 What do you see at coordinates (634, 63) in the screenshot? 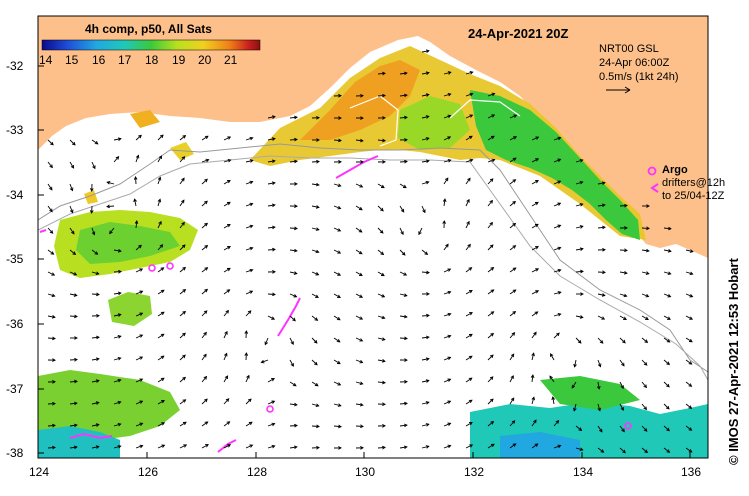
I see `legend-line-2: 24-Apr 06:00Z` at bounding box center [634, 63].